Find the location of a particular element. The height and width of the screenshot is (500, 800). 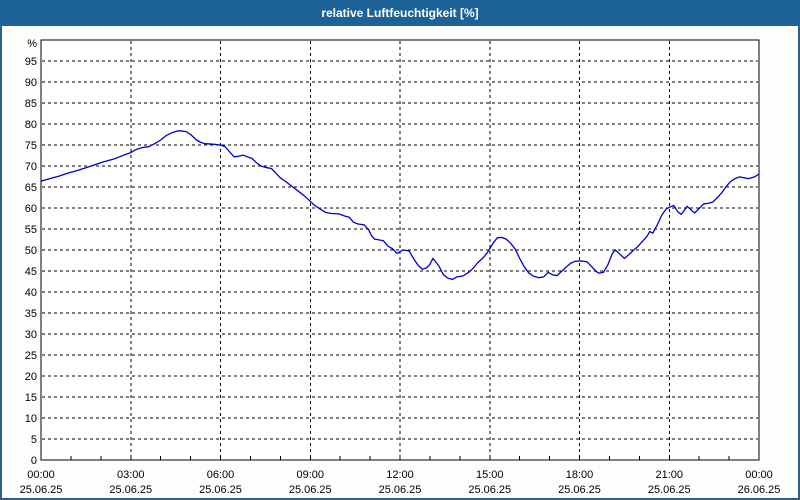

window-titlebar: relative Luftfeuchtigkeit [%] is located at coordinates (400, 13).